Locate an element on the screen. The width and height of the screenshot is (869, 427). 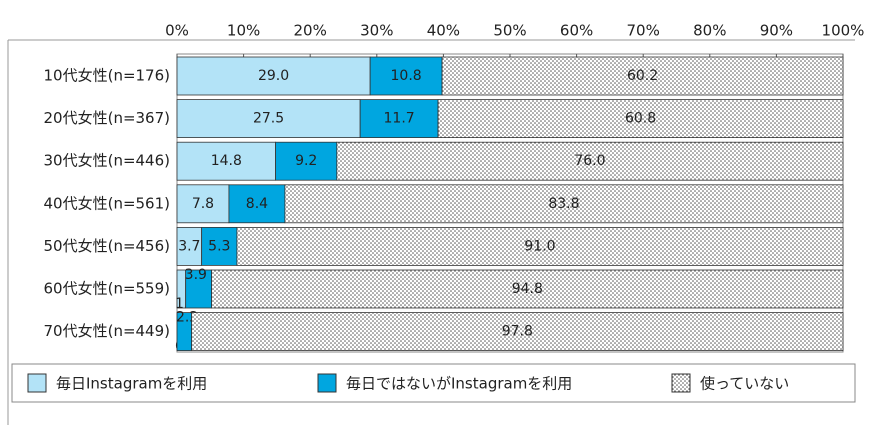
value-label: 3.9 is located at coordinates (196, 275).